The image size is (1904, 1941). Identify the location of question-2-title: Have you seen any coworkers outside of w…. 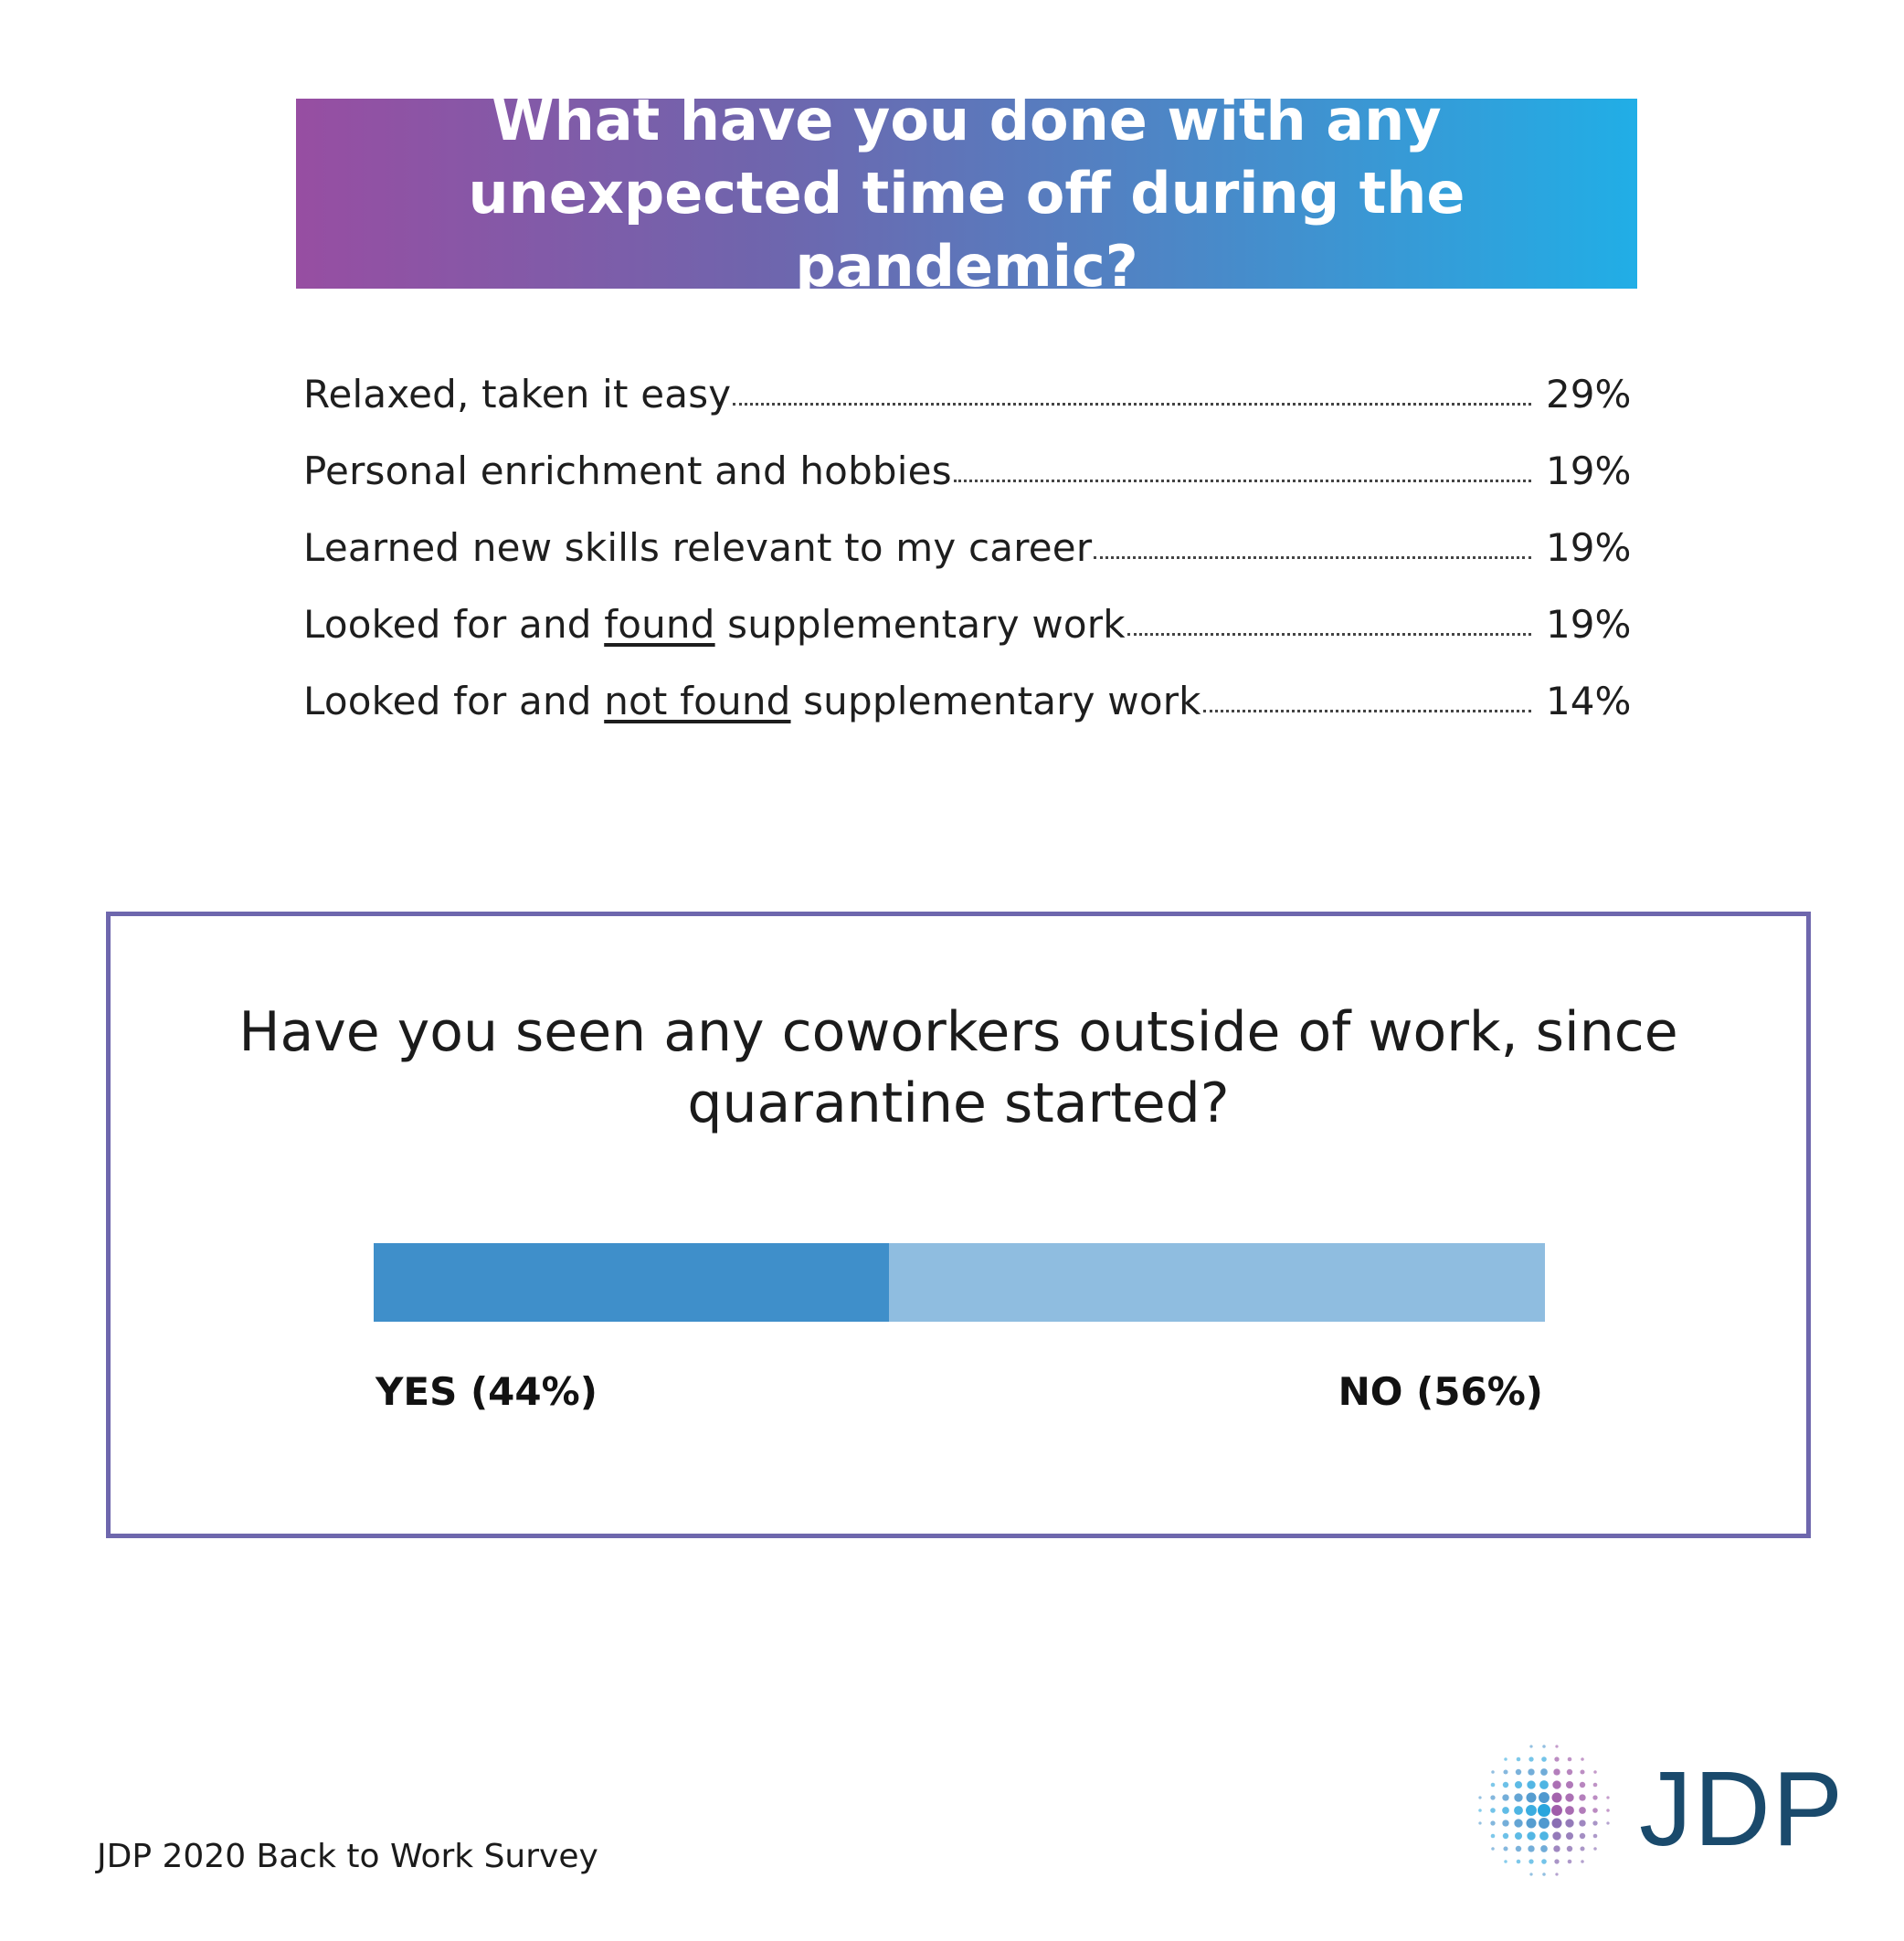
(958, 1067).